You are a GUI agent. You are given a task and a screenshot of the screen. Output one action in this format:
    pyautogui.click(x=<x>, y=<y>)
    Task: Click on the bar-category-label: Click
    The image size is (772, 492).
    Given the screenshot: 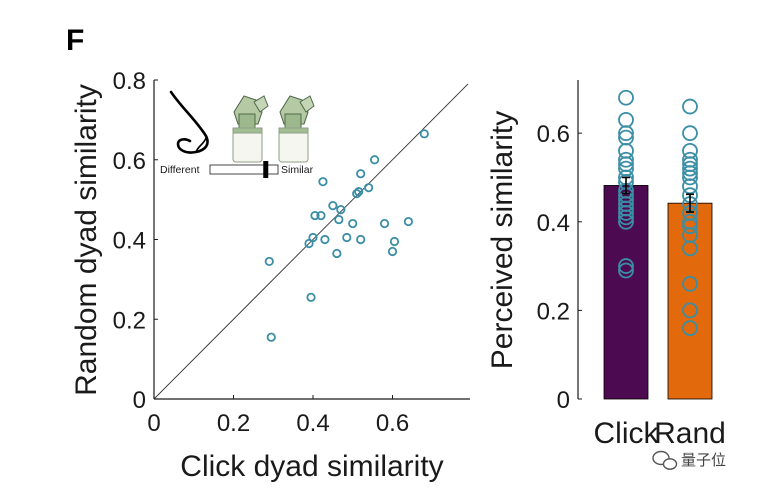 What is the action you would take?
    pyautogui.click(x=627, y=433)
    